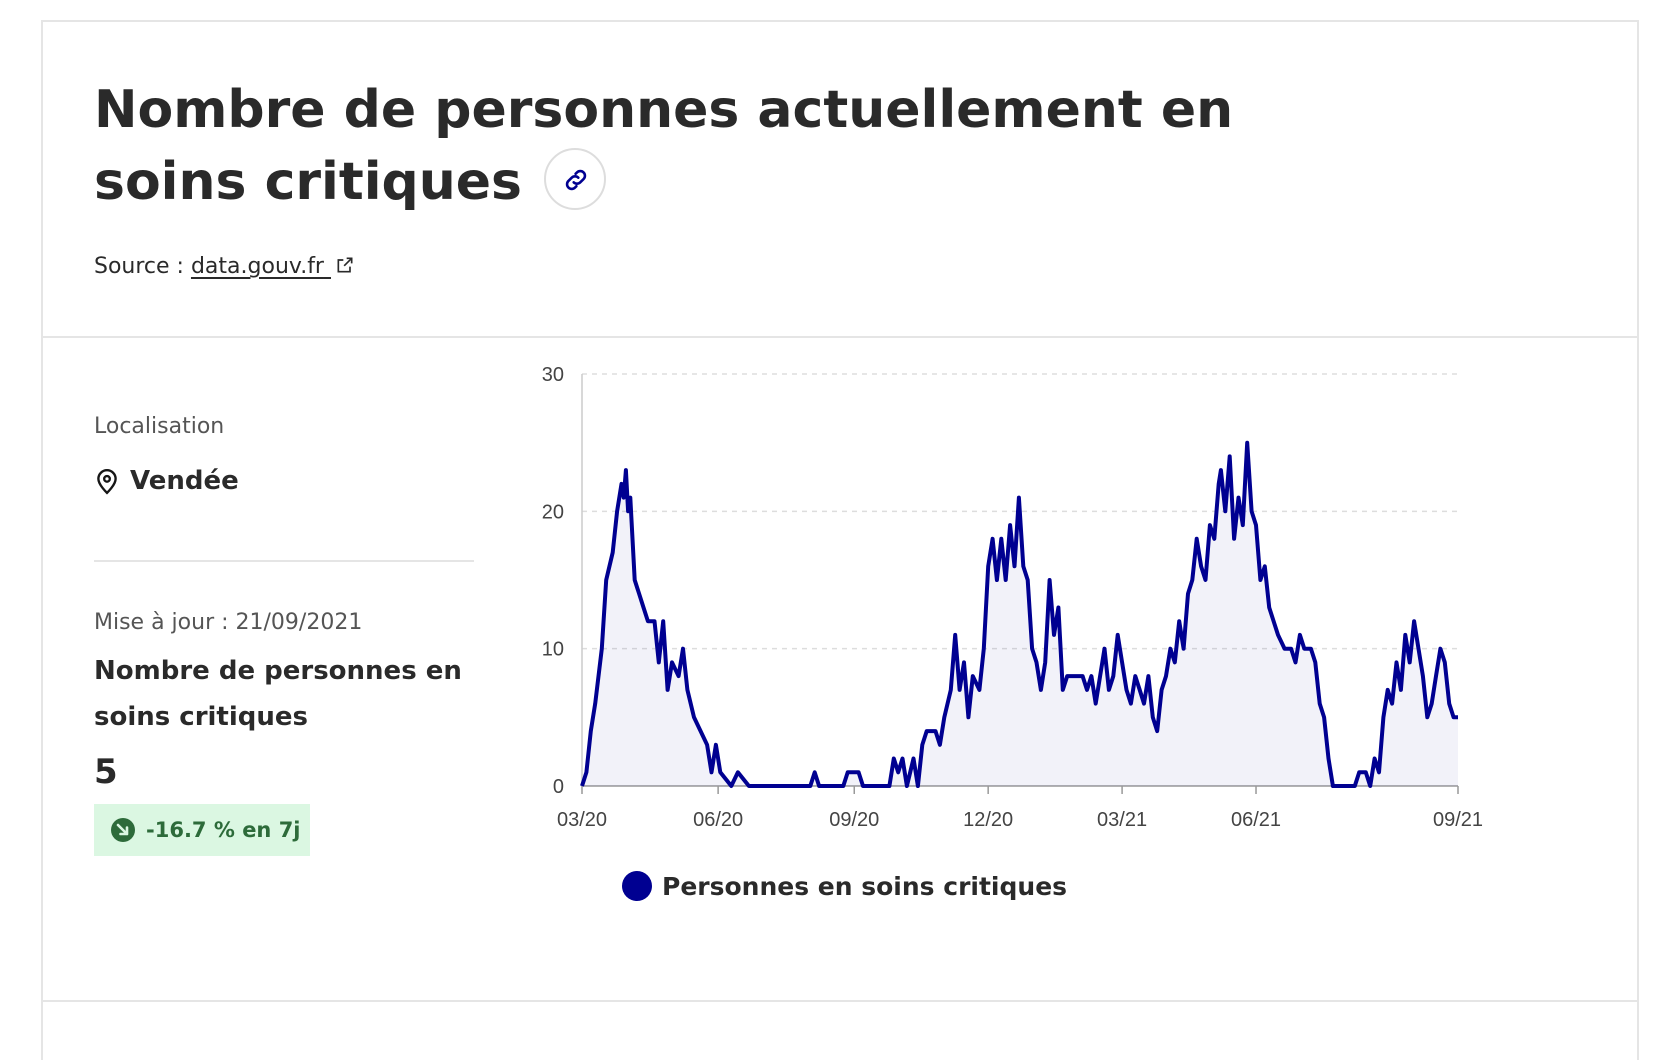 This screenshot has width=1670, height=1060. I want to click on trend-badge: -16.7 % en 7j, so click(202, 830).